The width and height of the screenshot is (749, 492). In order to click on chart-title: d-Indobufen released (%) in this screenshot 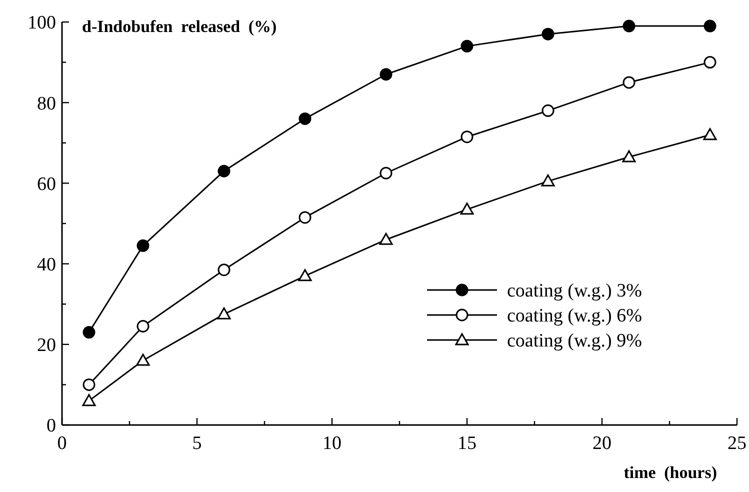, I will do `click(179, 26)`.